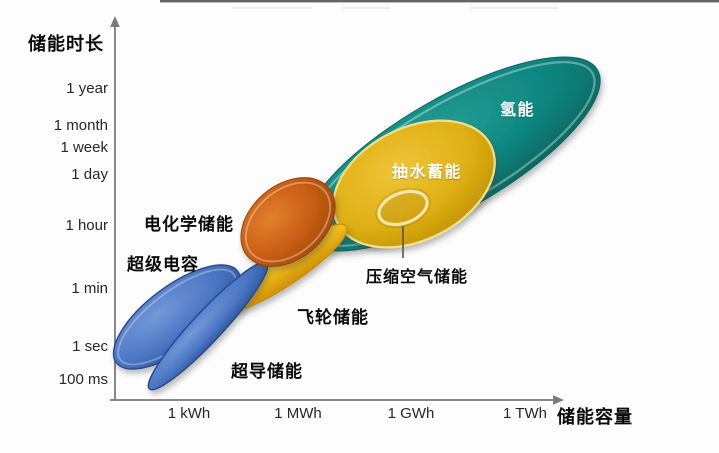 This screenshot has height=453, width=719. What do you see at coordinates (595, 417) in the screenshot?
I see `x-axis-title: 储能容量` at bounding box center [595, 417].